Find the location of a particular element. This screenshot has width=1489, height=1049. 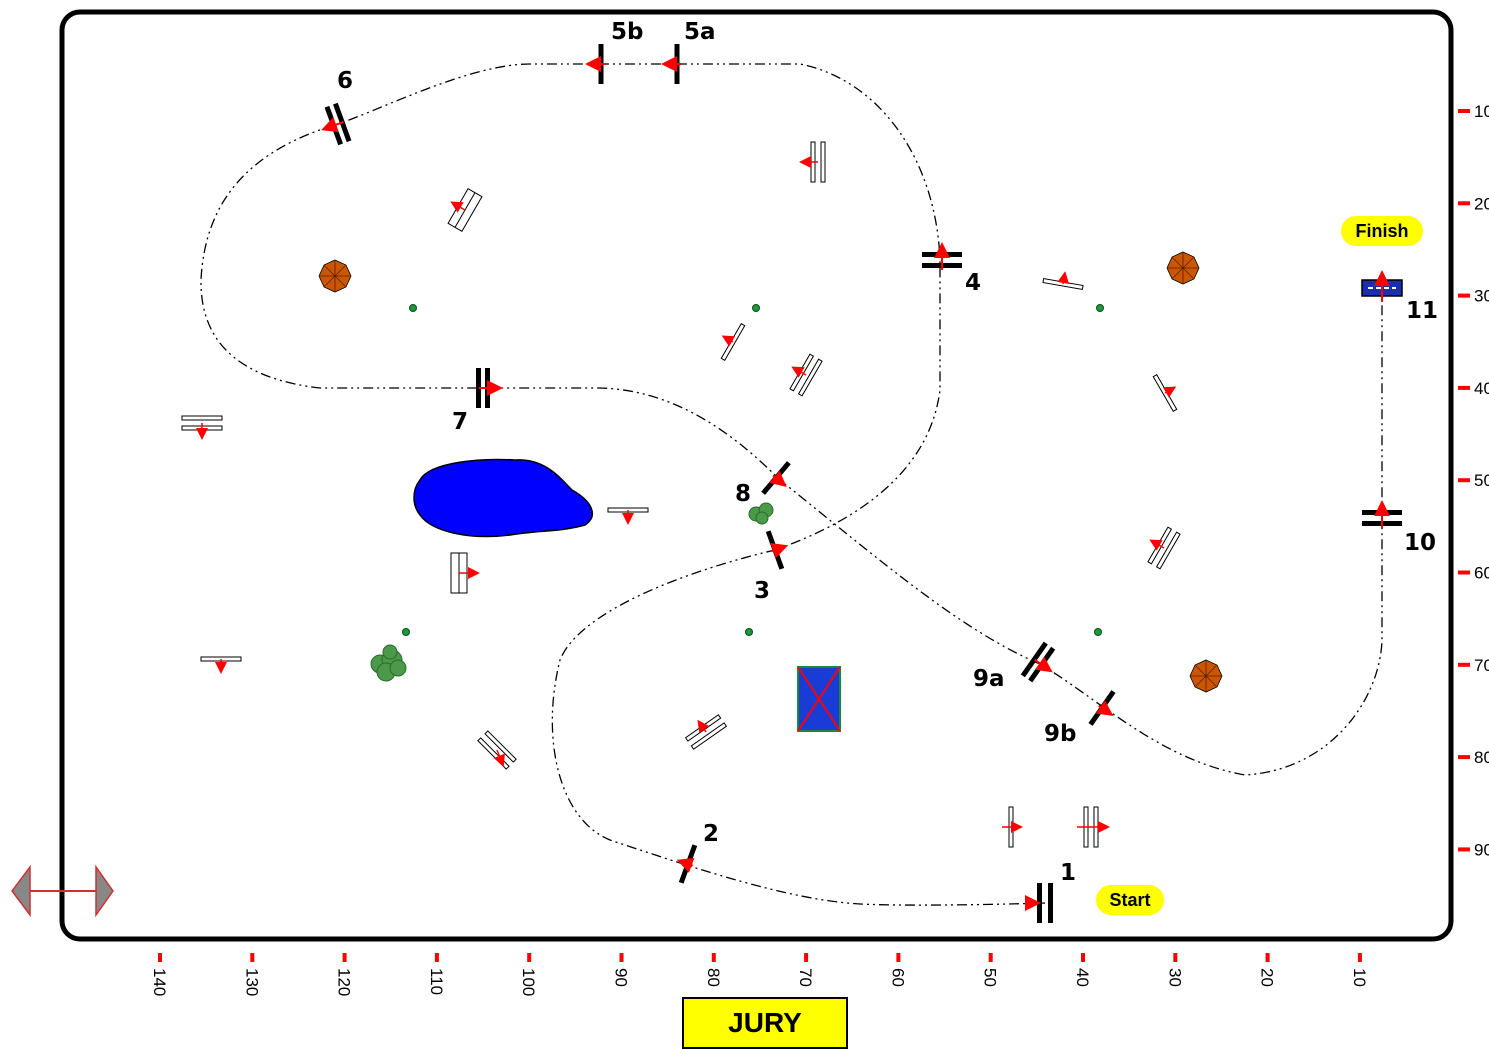

crossed-box is located at coordinates (819, 699).